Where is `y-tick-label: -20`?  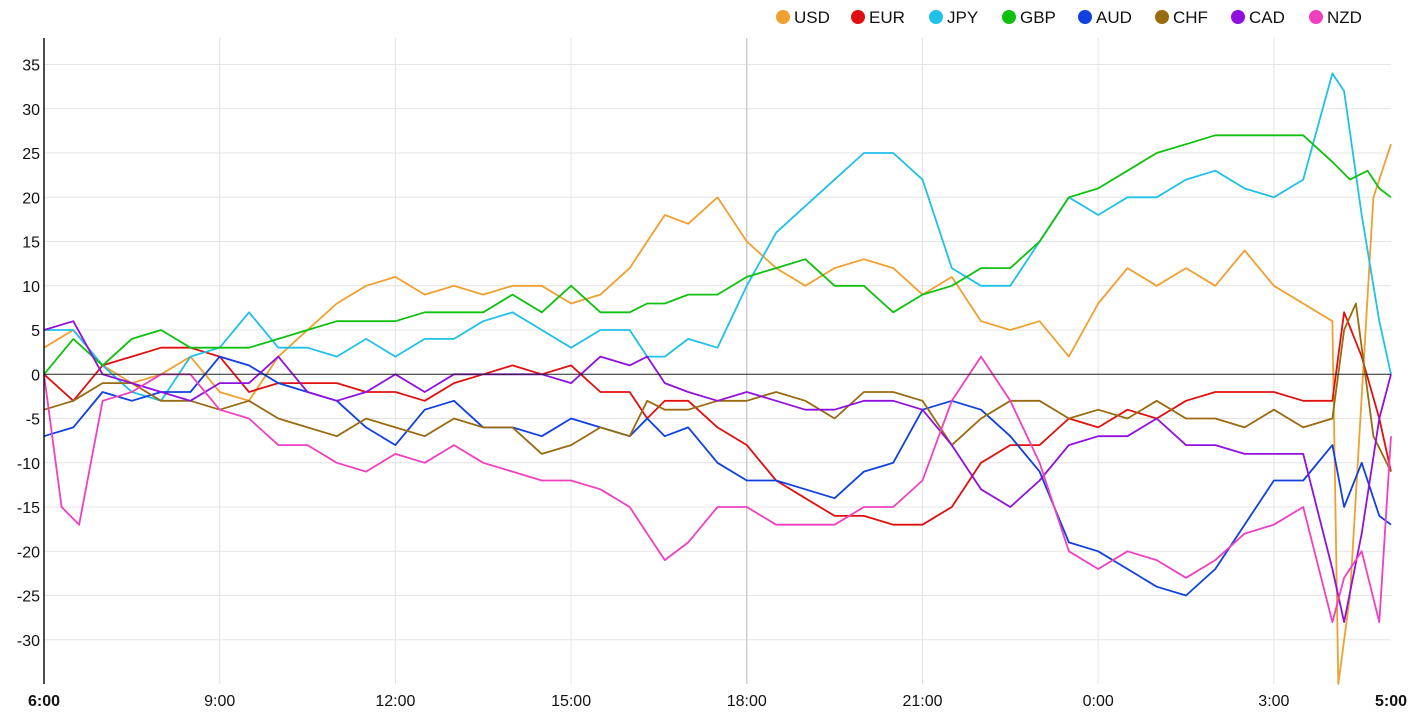
y-tick-label: -20 is located at coordinates (28, 552).